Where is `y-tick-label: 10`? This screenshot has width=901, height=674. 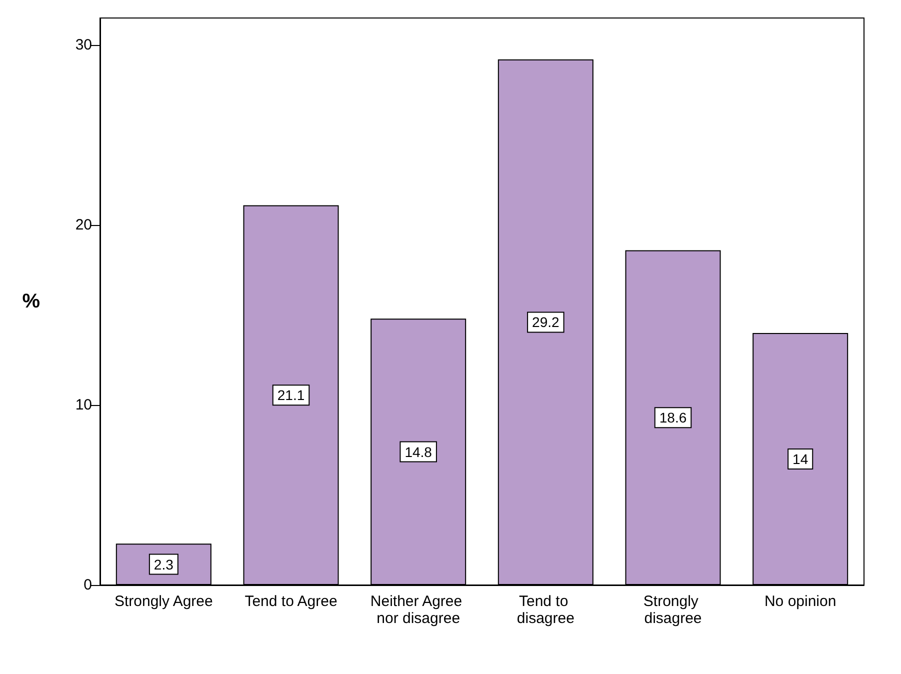 y-tick-label: 10 is located at coordinates (83, 405).